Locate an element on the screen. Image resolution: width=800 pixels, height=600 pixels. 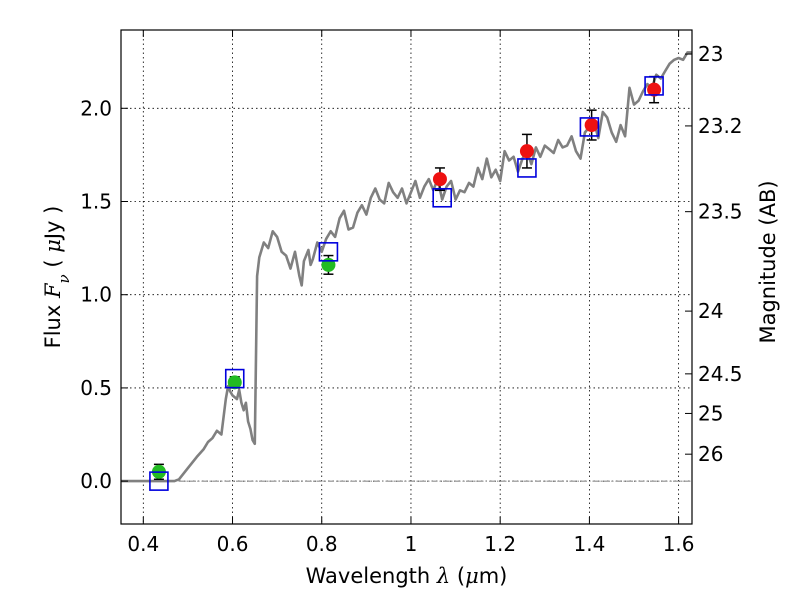
y-axis-paren: ( is located at coordinates (53, 264).